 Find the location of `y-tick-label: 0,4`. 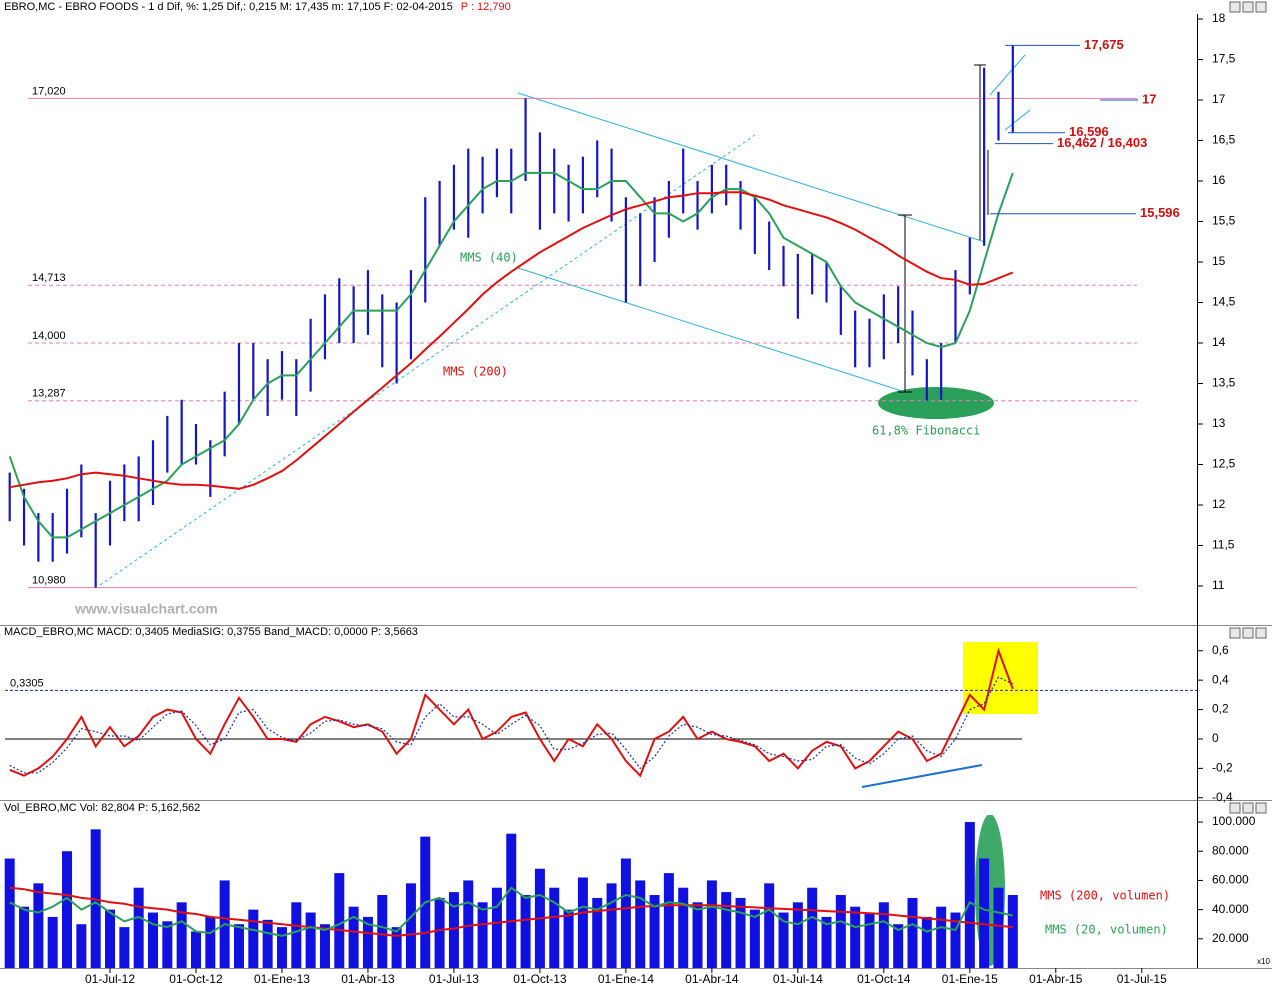

y-tick-label: 0,4 is located at coordinates (1220, 679).